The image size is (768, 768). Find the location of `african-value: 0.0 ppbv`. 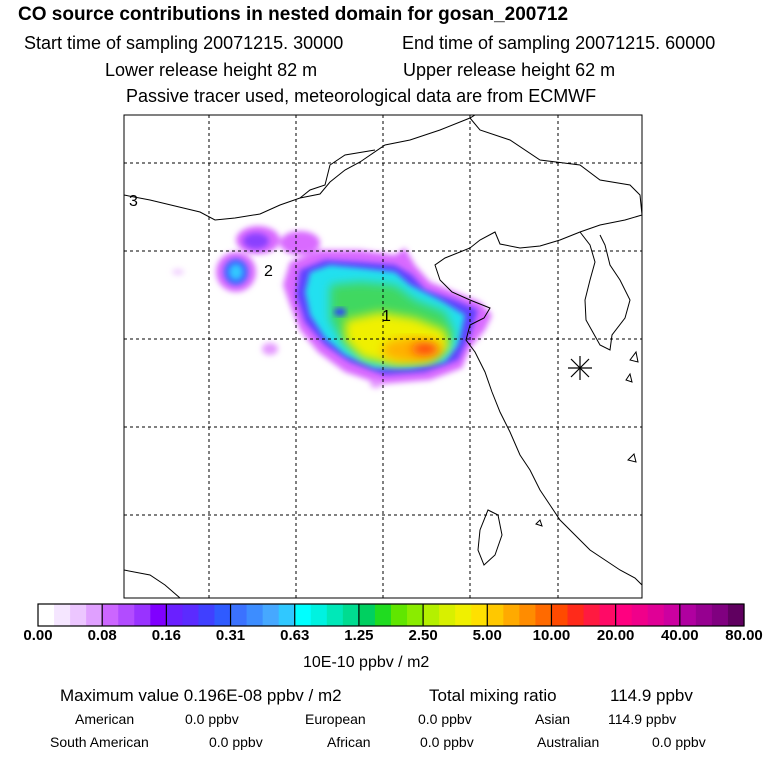

african-value: 0.0 ppbv is located at coordinates (447, 742).